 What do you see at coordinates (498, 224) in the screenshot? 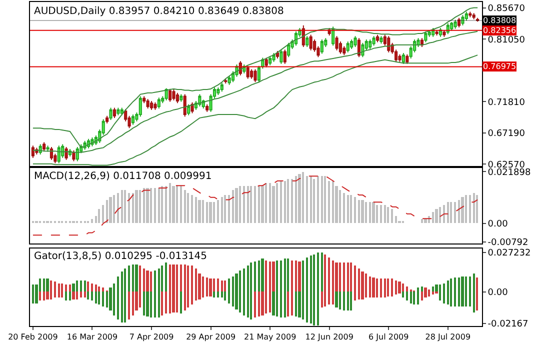
I see `y-tick-label: 0.00` at bounding box center [498, 224].